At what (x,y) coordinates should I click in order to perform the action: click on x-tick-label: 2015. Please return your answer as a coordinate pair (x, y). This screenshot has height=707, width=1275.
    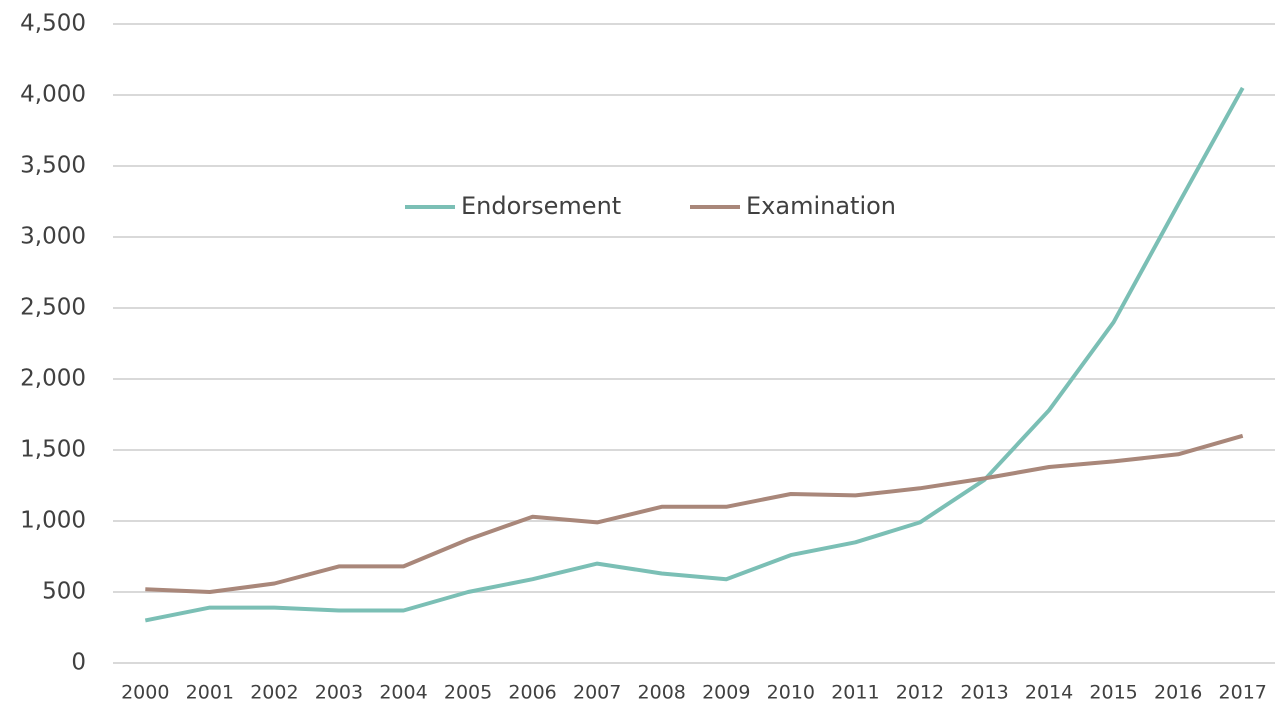
    Looking at the image, I should click on (1113, 693).